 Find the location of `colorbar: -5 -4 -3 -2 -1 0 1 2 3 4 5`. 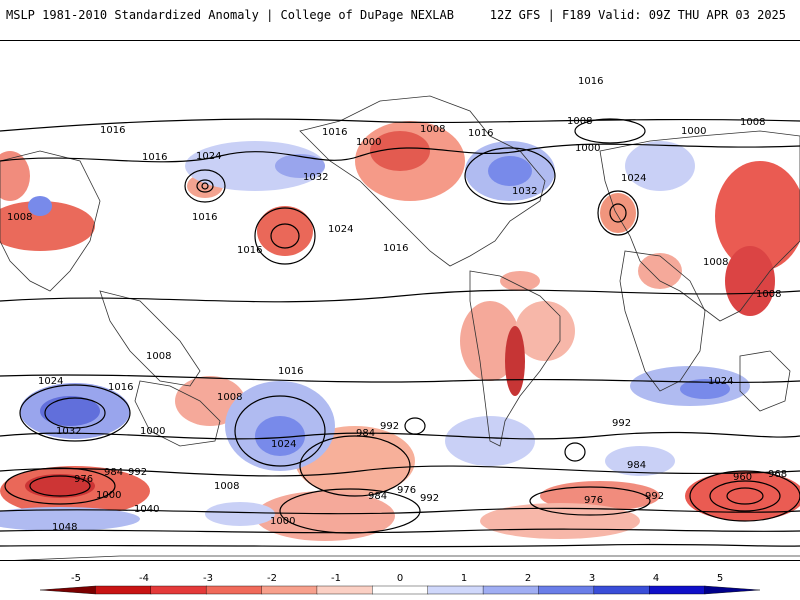

colorbar: -5 -4 -3 -2 -1 0 1 2 3 4 5 is located at coordinates (400, 585).